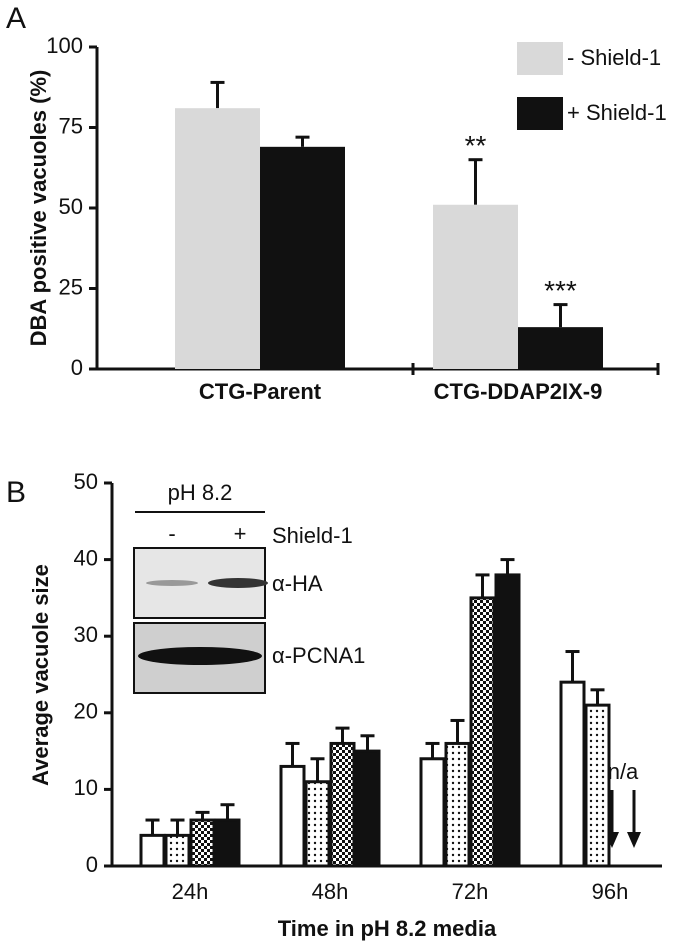 The image size is (677, 949). I want to click on y-tick-label: 20, so click(86, 711).